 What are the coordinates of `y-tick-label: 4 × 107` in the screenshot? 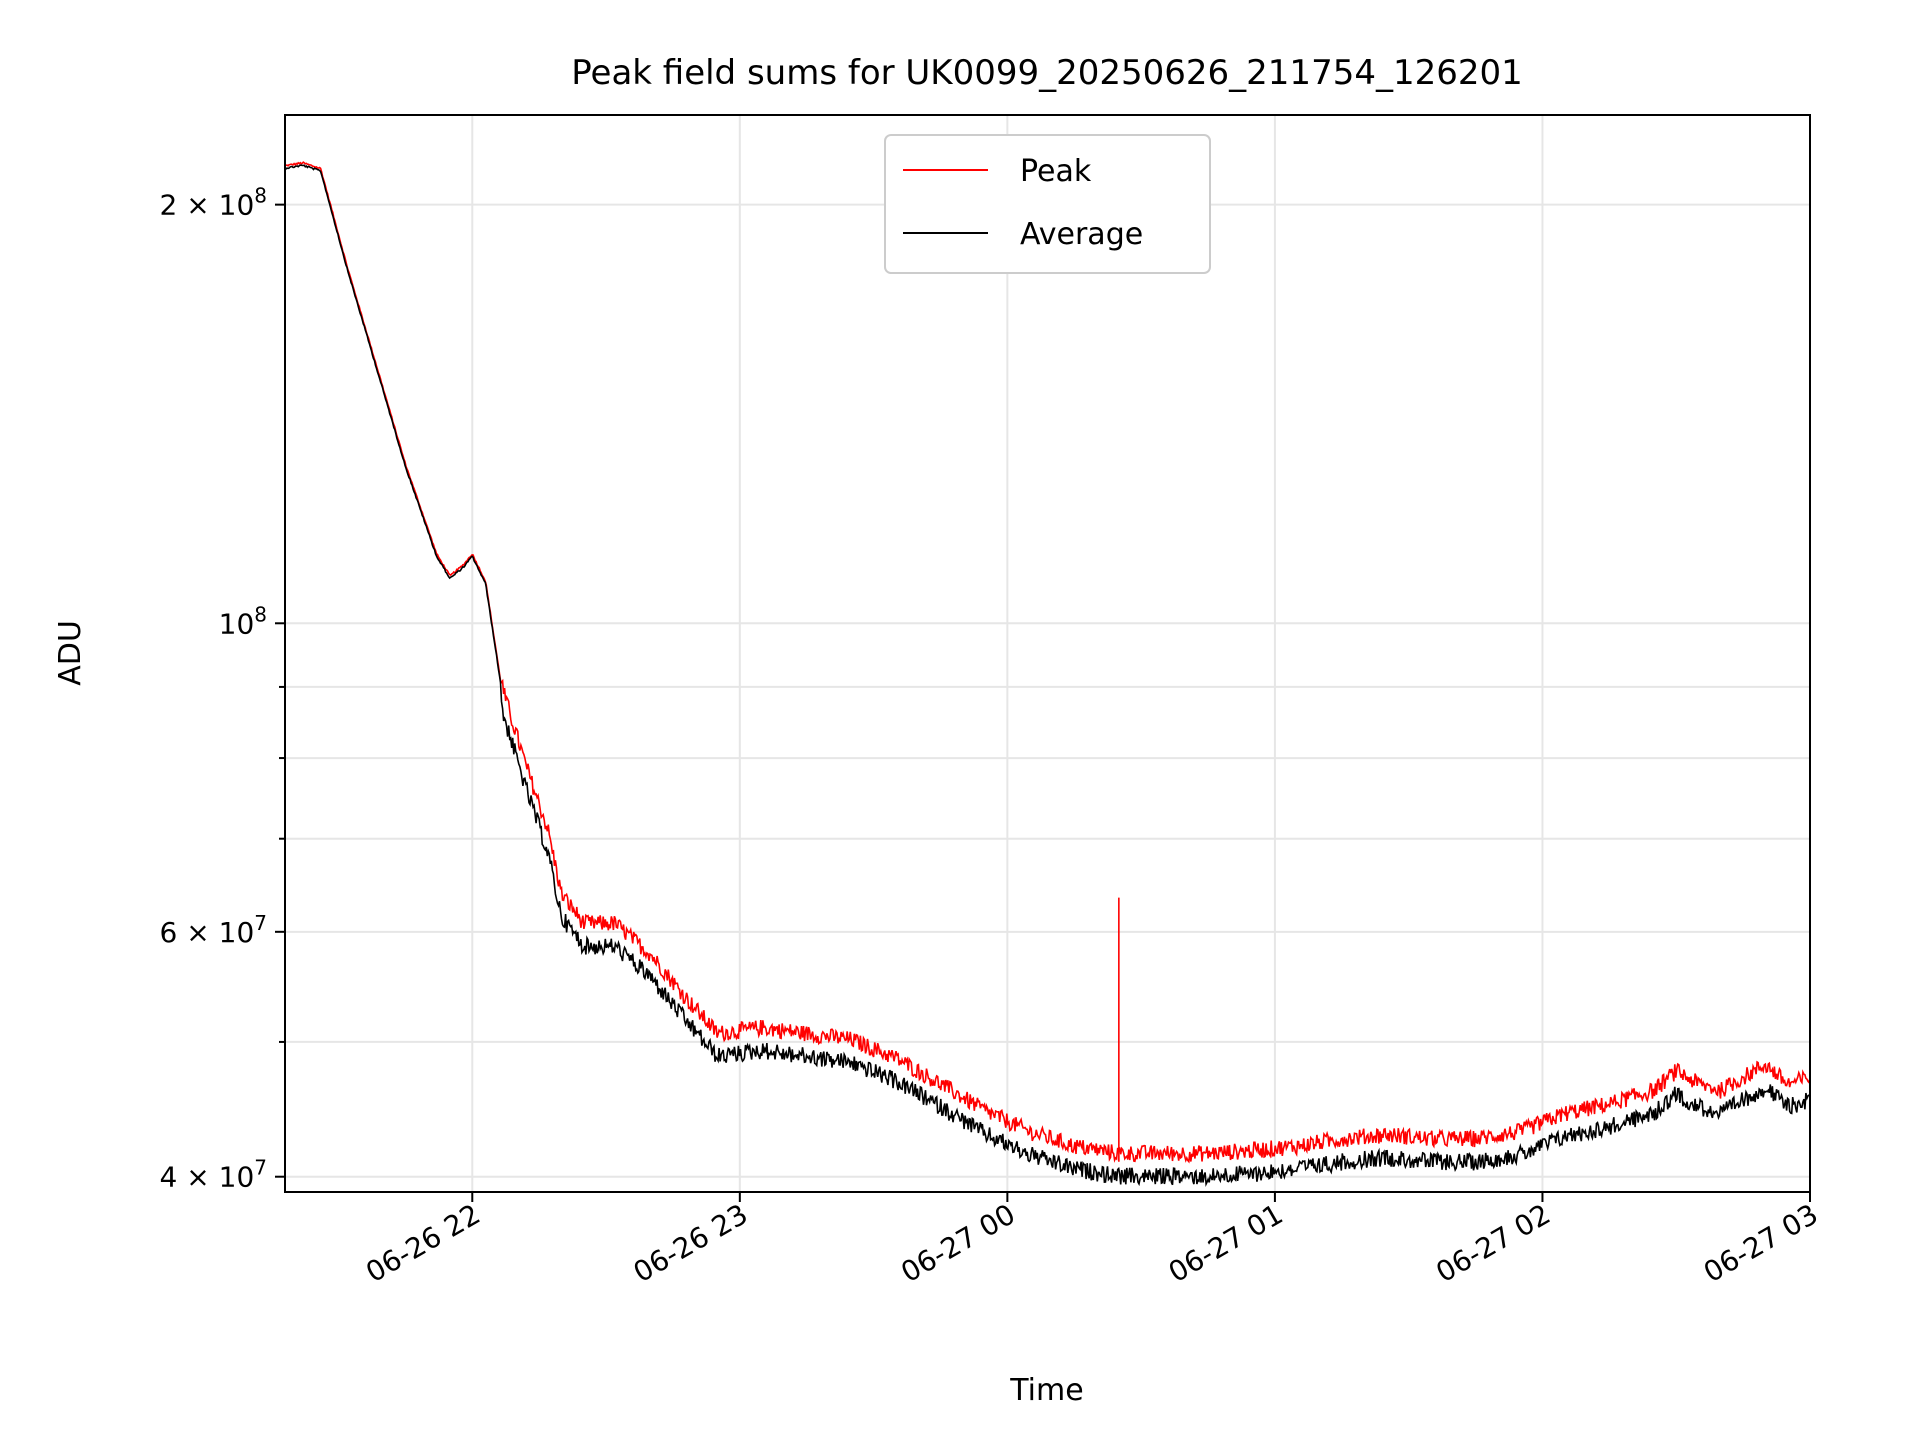 It's located at (213, 1175).